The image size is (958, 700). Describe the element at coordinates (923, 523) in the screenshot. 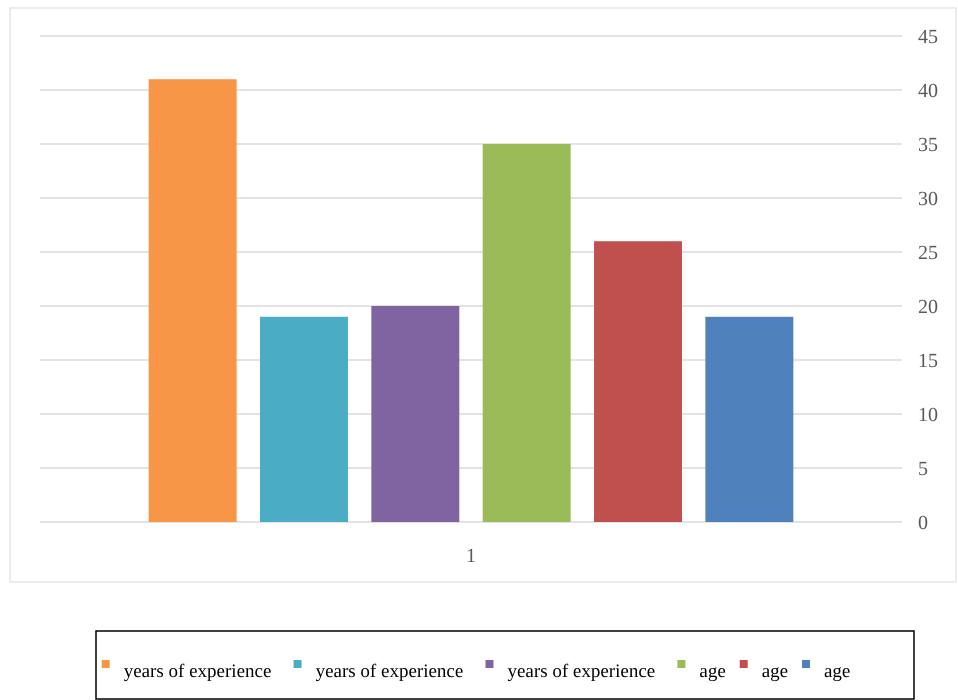

I see `y-tick-label: 0` at that location.